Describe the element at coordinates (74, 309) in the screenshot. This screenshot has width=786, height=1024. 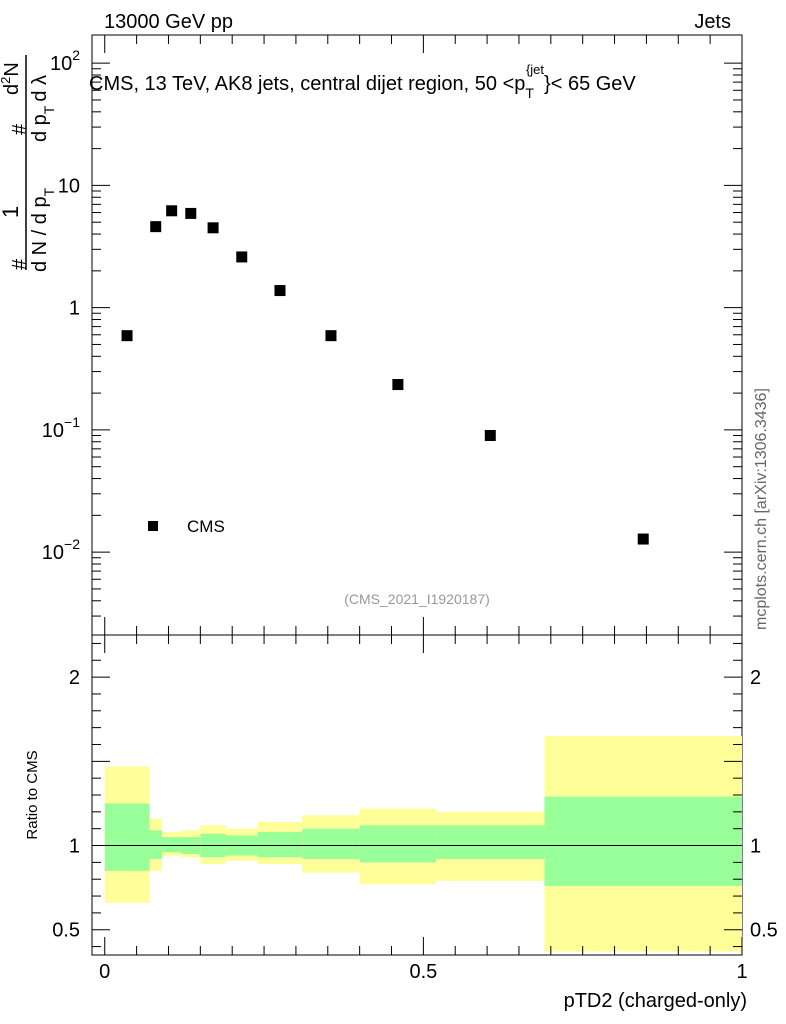
I see `y-tick-label: 1` at that location.